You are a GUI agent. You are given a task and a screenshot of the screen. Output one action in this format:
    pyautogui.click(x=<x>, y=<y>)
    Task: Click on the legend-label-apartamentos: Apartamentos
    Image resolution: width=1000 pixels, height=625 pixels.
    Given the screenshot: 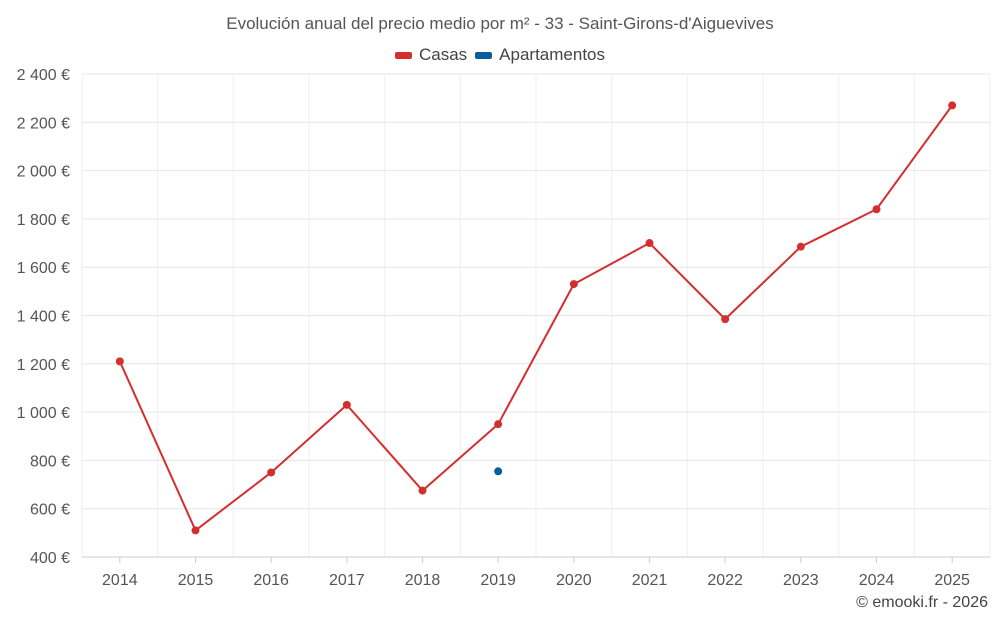 What is the action you would take?
    pyautogui.click(x=552, y=54)
    